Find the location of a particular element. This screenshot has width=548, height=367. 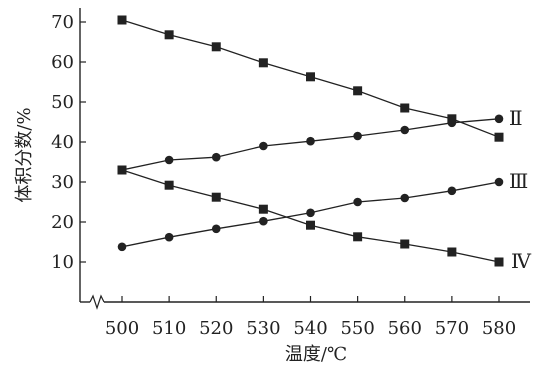

series-label-3: Ⅲ is located at coordinates (518, 181).